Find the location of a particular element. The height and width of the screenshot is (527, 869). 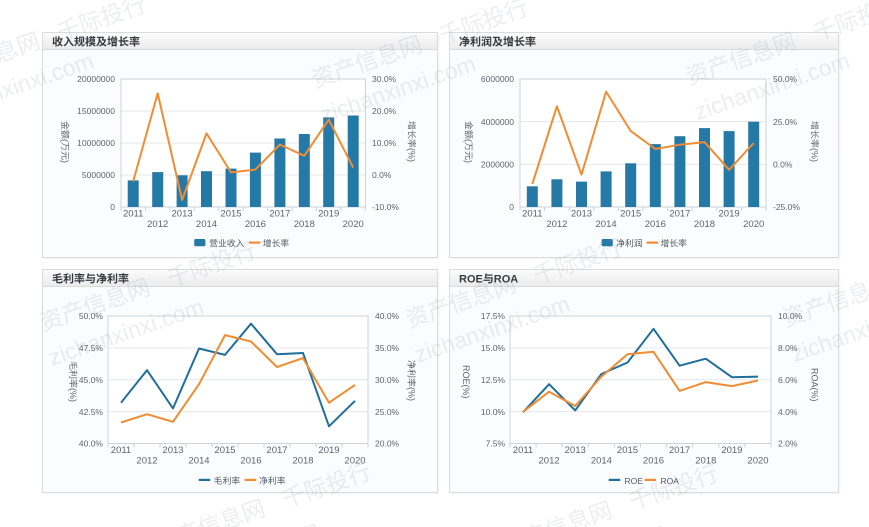

svg-text: 15.0% is located at coordinates (493, 348).